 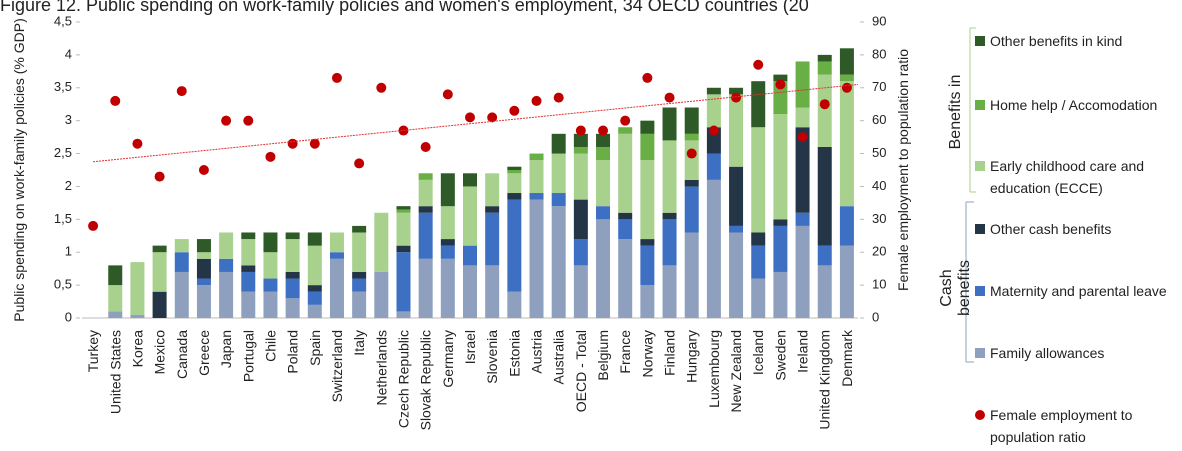 I want to click on x-tick-label: Belgium, so click(x=603, y=355).